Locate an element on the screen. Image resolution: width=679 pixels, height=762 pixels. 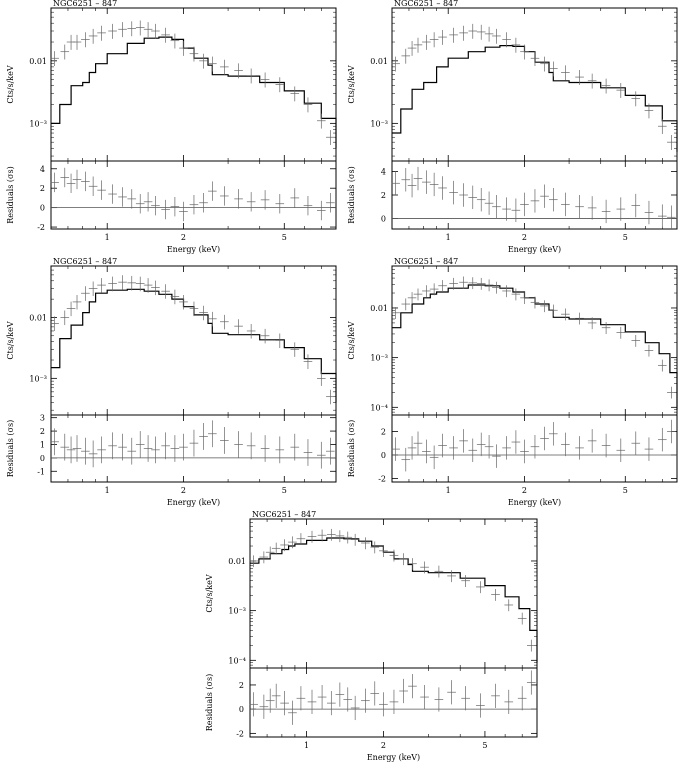
residual-y-tick-label: 1 is located at coordinates (42, 444).